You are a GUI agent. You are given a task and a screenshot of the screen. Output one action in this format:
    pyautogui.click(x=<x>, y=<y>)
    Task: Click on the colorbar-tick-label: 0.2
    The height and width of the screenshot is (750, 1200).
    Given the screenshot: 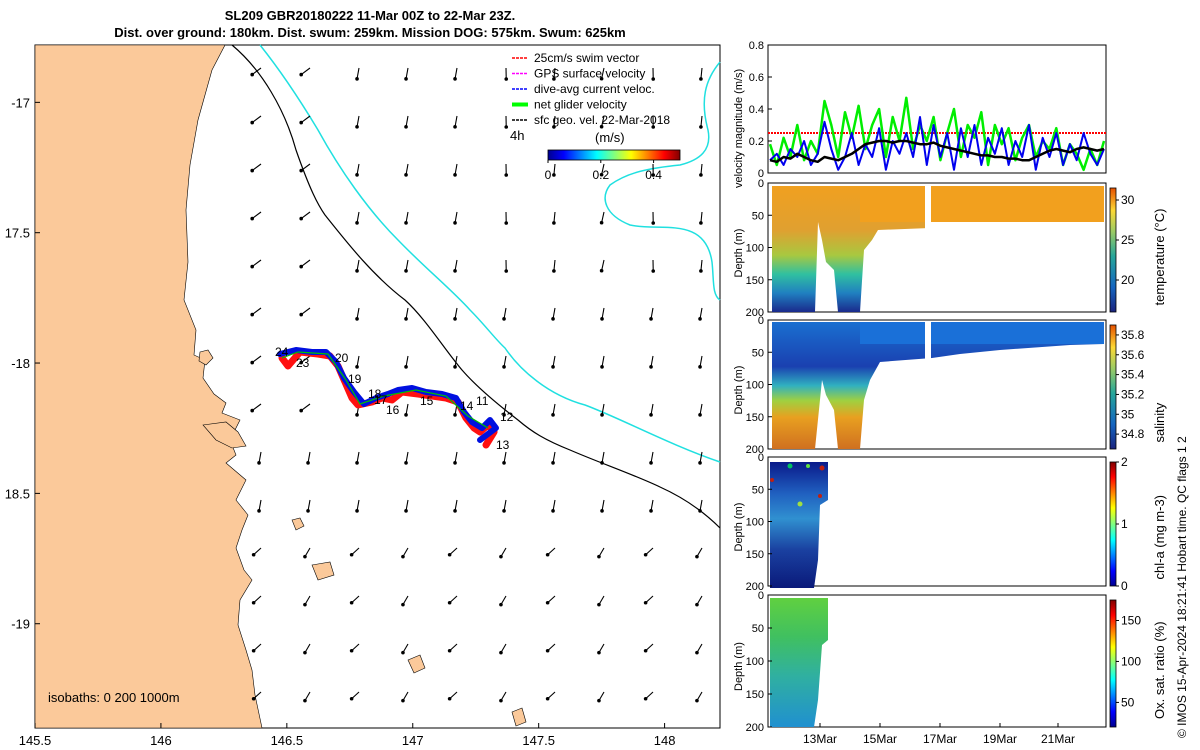 What is the action you would take?
    pyautogui.click(x=600, y=175)
    